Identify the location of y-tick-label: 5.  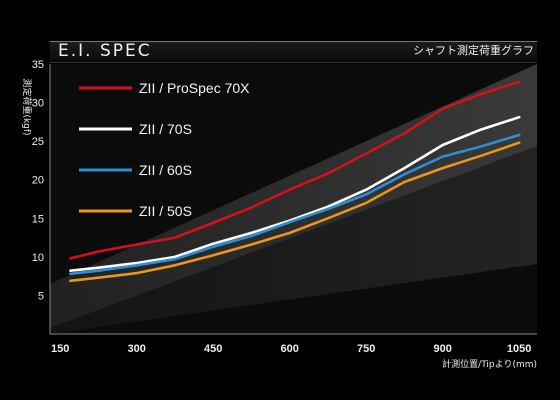
(41, 296).